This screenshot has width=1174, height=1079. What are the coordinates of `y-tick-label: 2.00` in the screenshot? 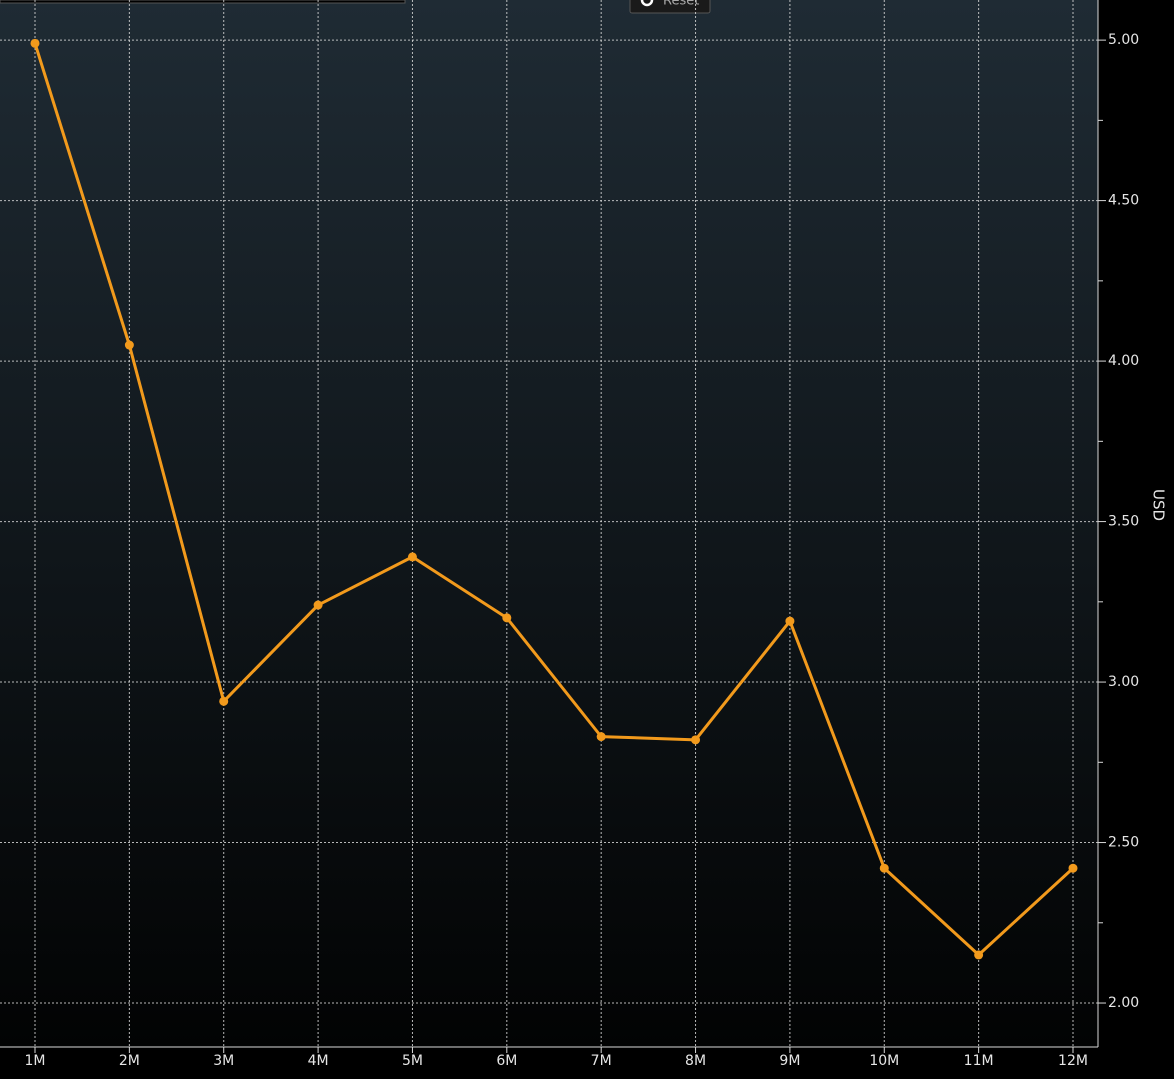 It's located at (1123, 1003).